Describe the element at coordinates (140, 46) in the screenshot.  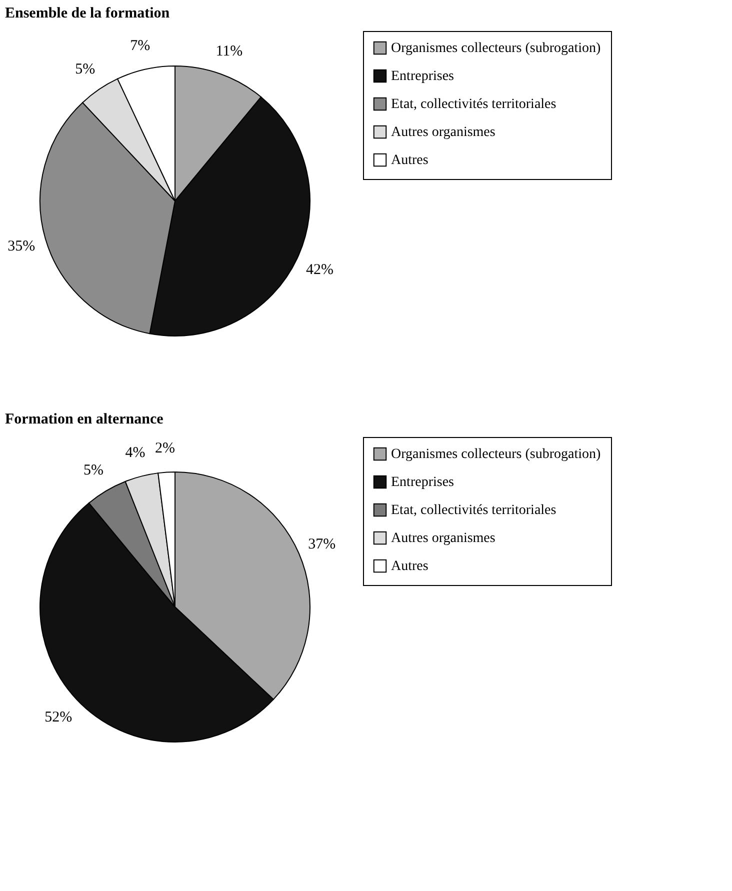
I see `data-label: 7%` at that location.